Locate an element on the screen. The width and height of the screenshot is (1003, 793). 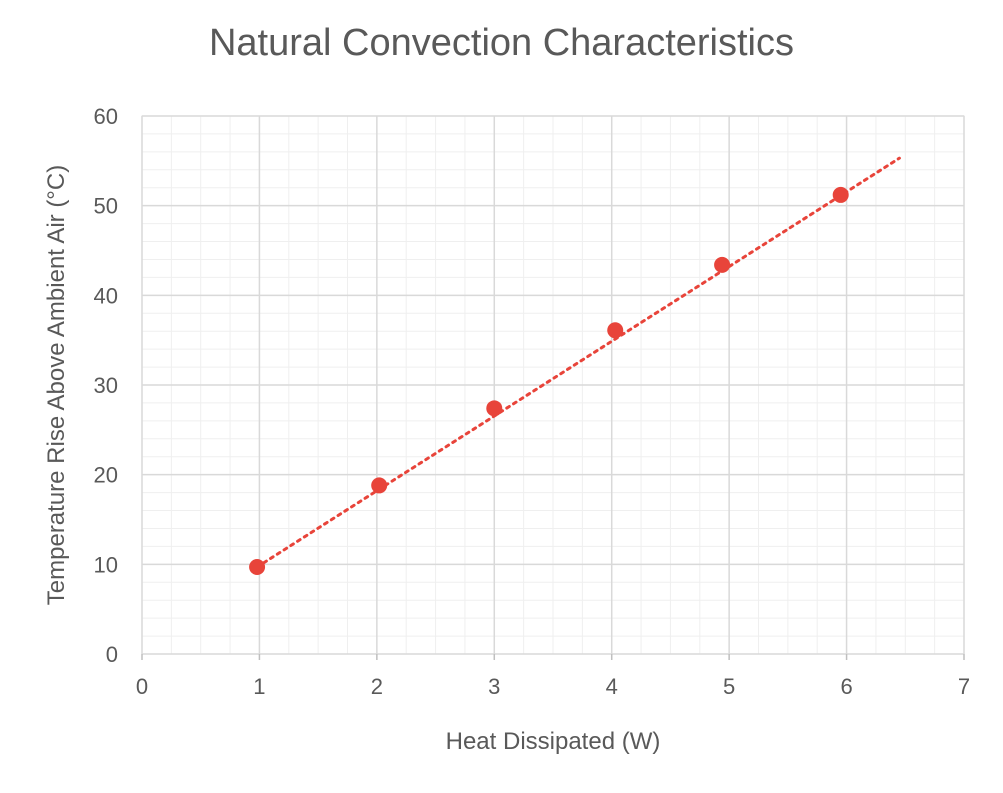
x-tick-label: 0 is located at coordinates (142, 686).